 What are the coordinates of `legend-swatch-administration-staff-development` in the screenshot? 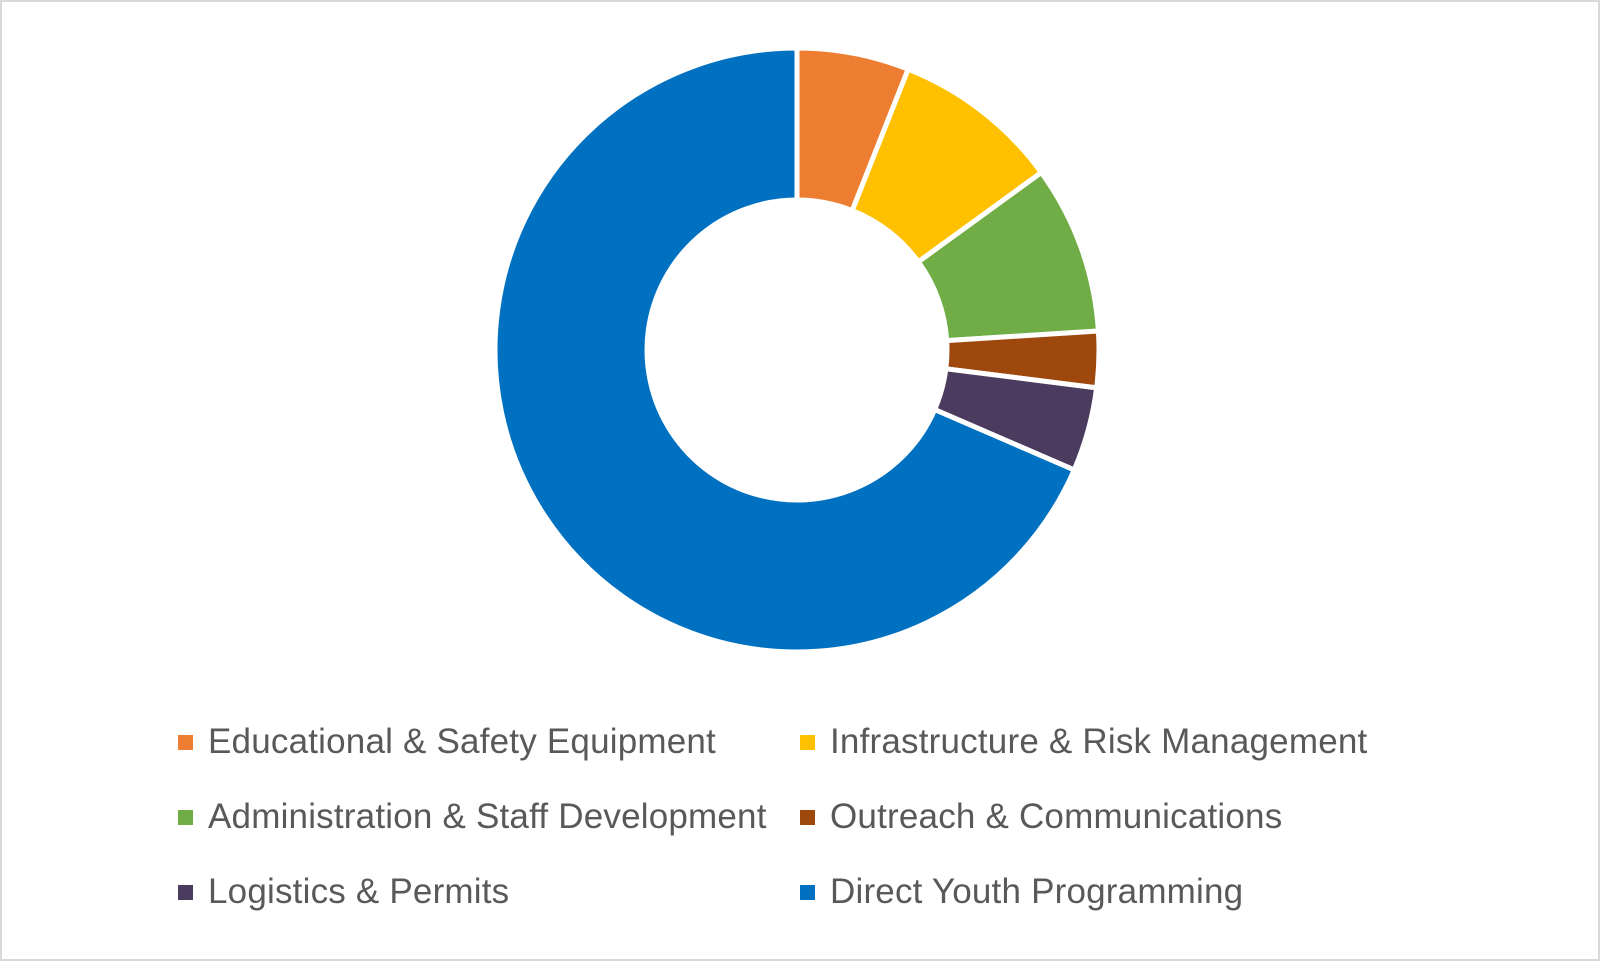 It's located at (185, 817).